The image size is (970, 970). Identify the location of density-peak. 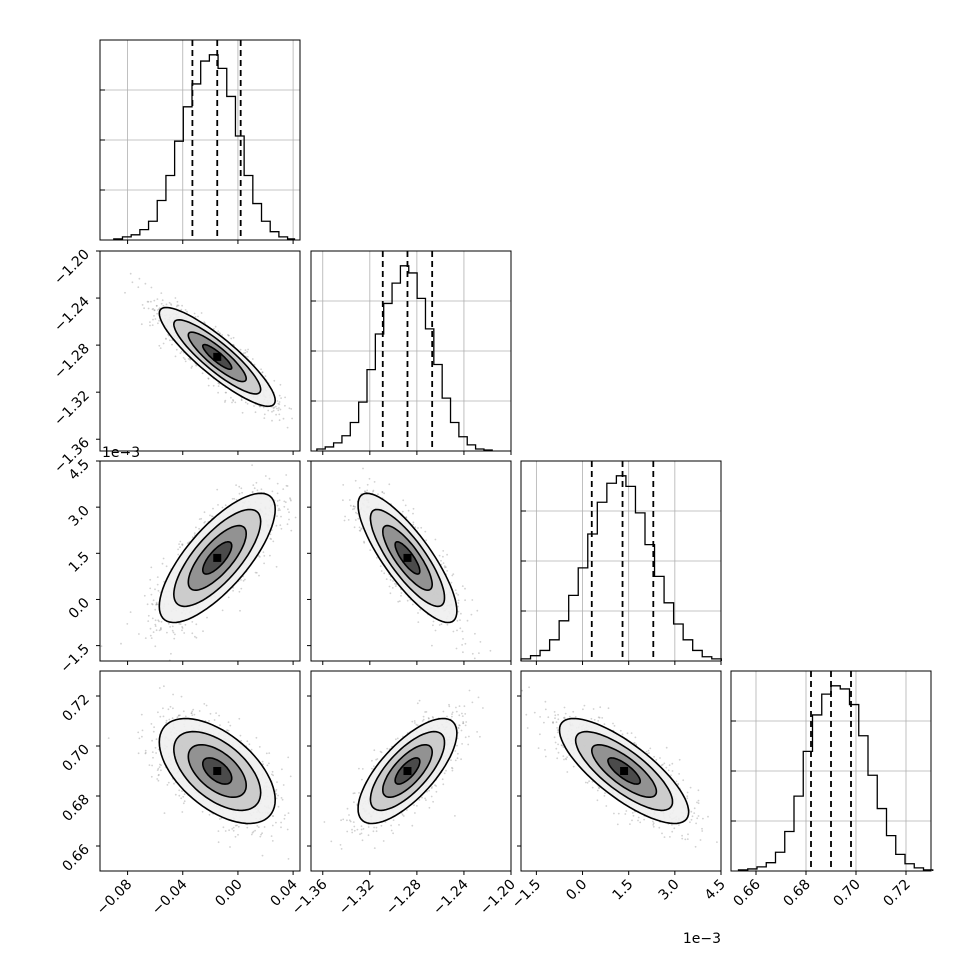
(407, 557).